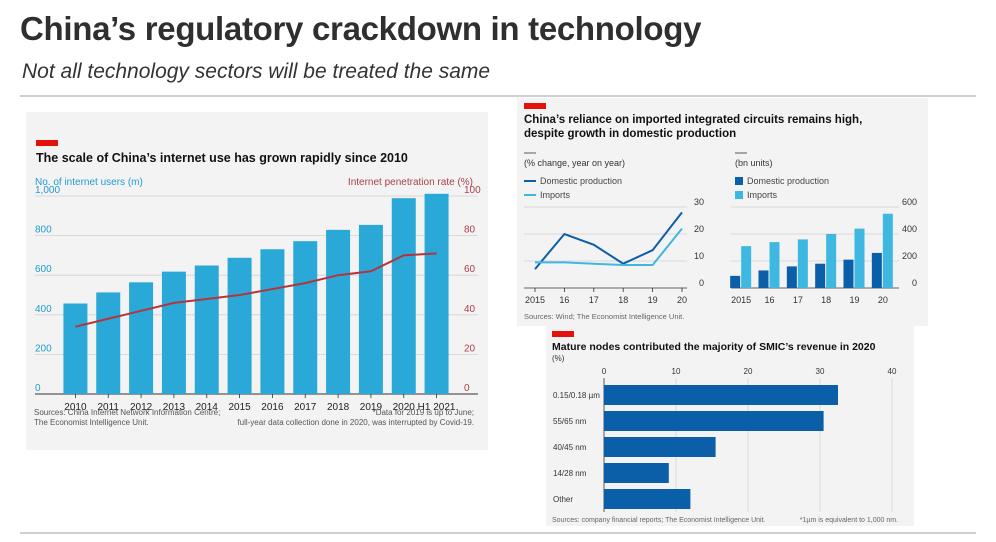  What do you see at coordinates (89, 182) in the screenshot?
I see `left-axis-label: No. of internet users (m)` at bounding box center [89, 182].